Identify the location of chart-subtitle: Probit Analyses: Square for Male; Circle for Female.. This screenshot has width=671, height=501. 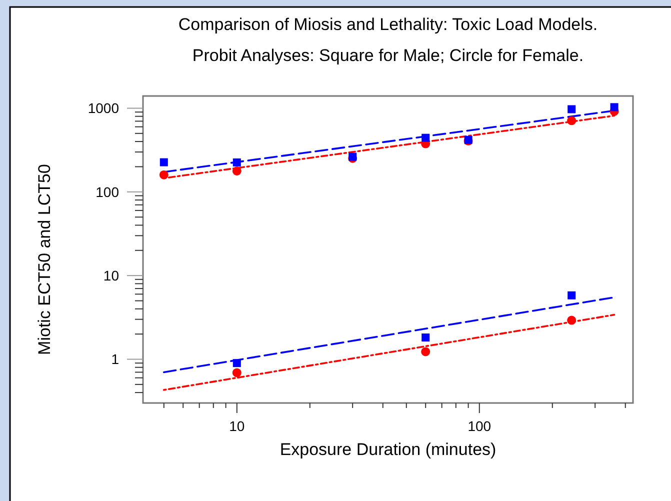
(388, 55).